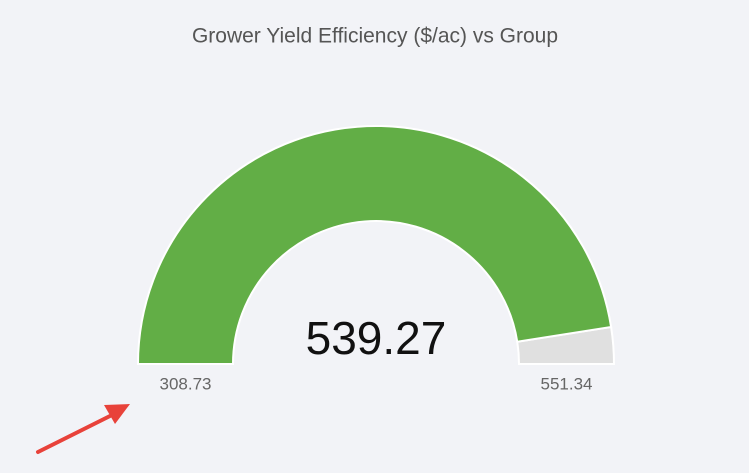  Describe the element at coordinates (76, 433) in the screenshot. I see `arrow-shaft` at that location.